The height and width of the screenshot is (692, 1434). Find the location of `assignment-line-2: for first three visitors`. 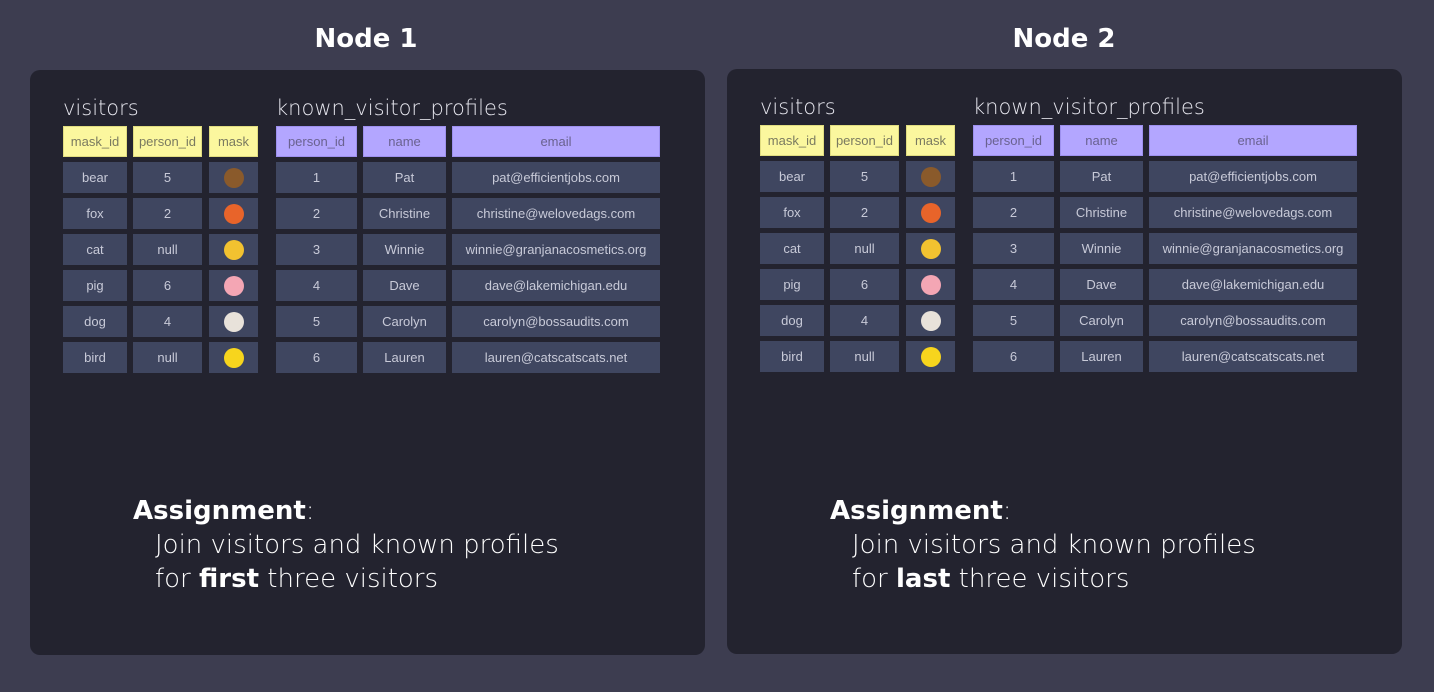

assignment-line-2: for first three visitors is located at coordinates (346, 579).